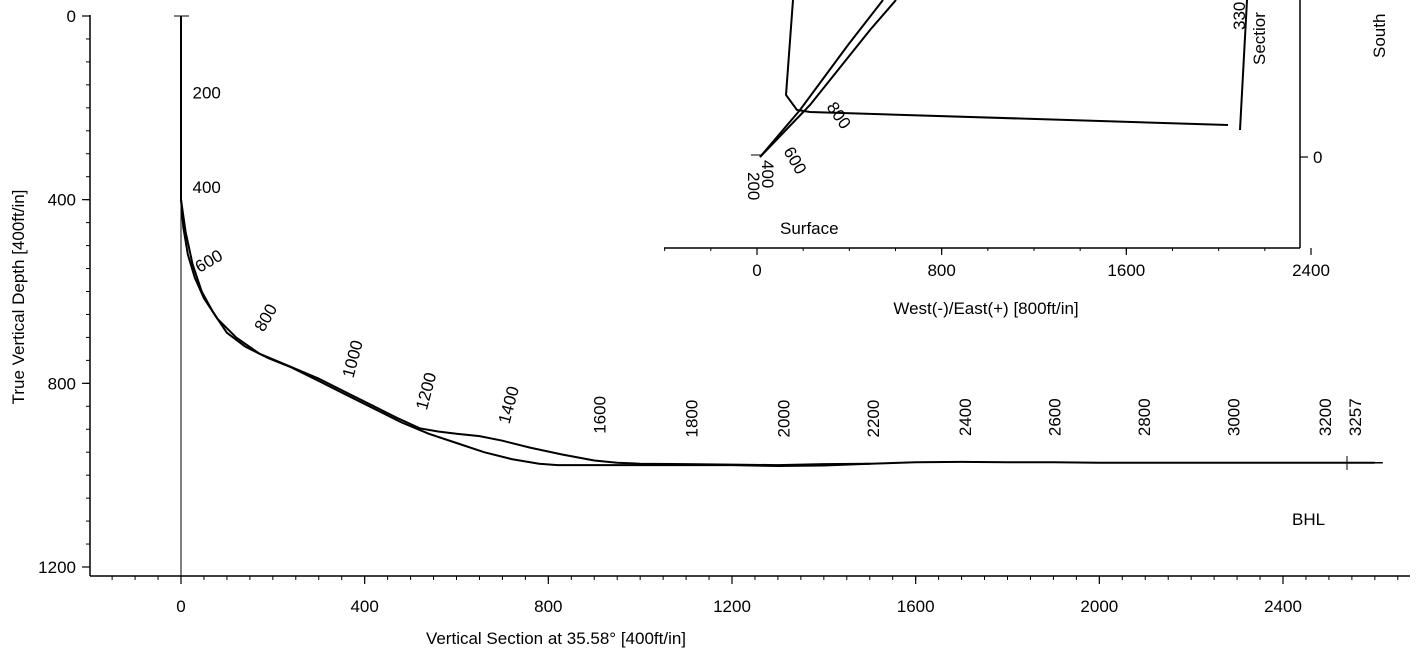  Describe the element at coordinates (783, 419) in the screenshot. I see `md-label-2000: 2000` at that location.